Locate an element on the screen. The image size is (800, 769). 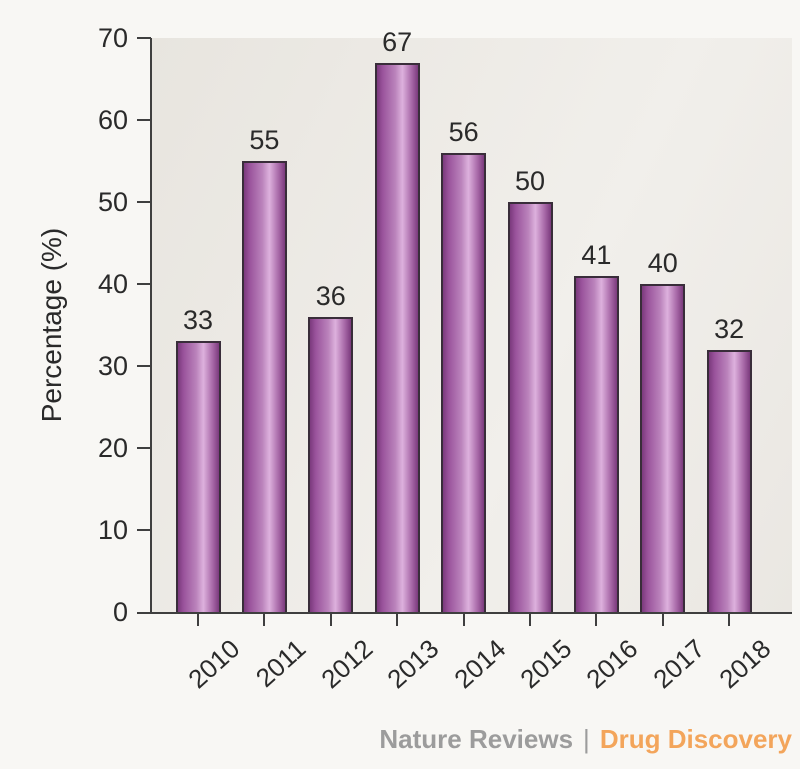
footer-credit: Nature Reviews | Drug Discovery is located at coordinates (585, 739).